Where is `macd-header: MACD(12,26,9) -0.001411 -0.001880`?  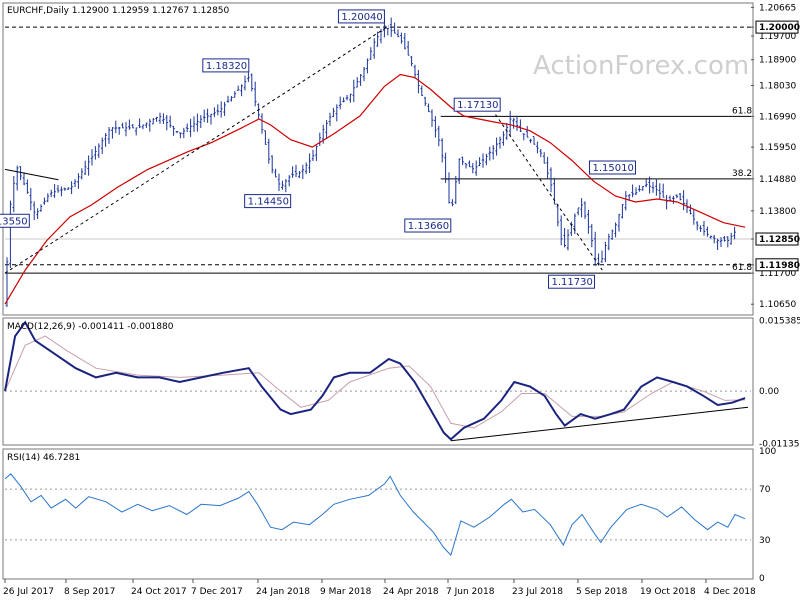 macd-header: MACD(12,26,9) -0.001411 -0.001880 is located at coordinates (90, 327).